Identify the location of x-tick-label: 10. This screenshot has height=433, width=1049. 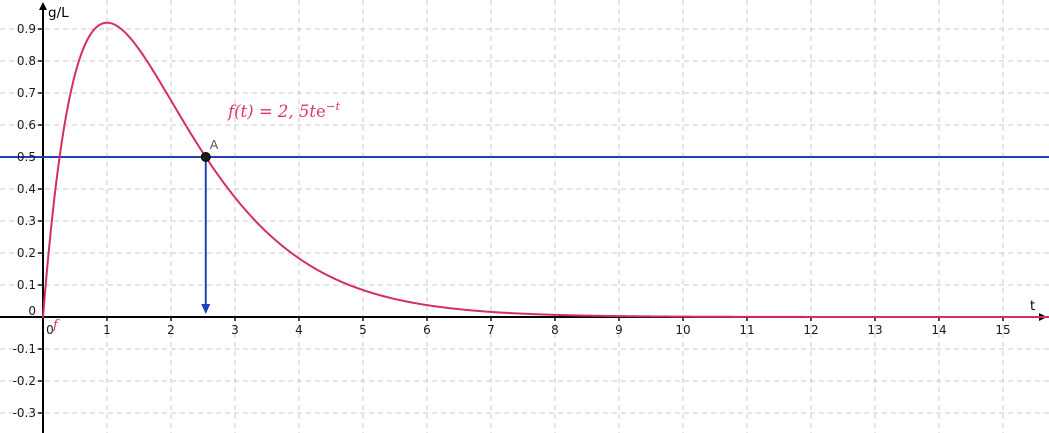
(682, 330).